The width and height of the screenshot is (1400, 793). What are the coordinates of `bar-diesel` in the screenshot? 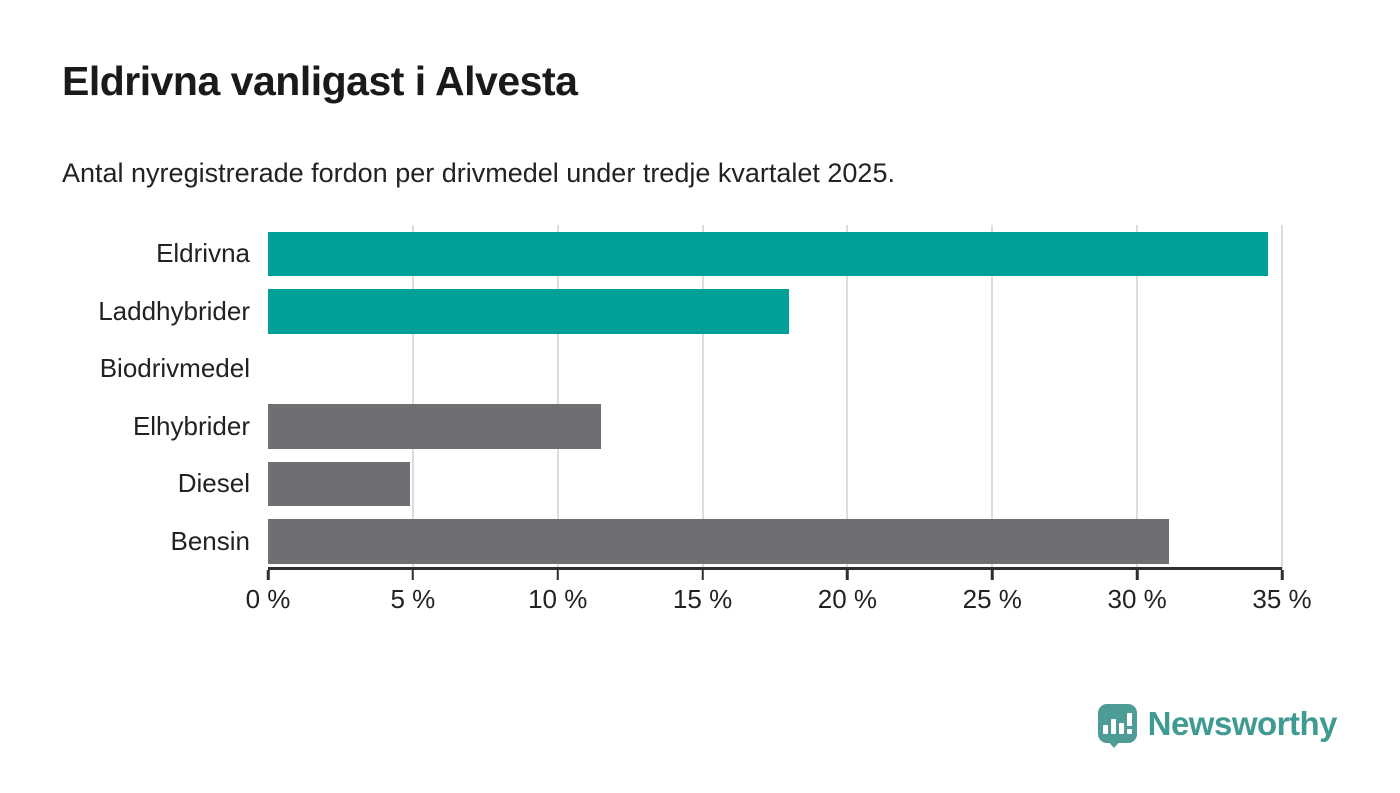 It's located at (339, 483).